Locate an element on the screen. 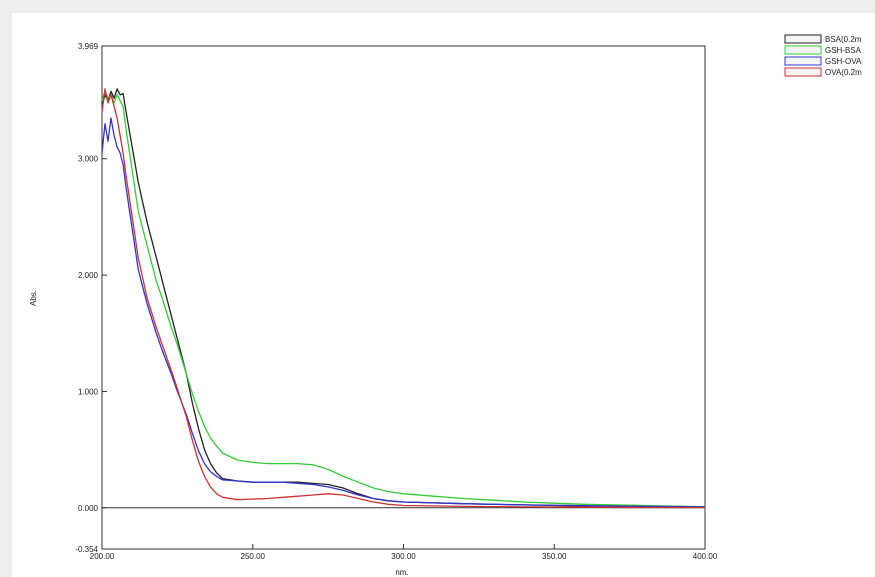 The height and width of the screenshot is (577, 875). x-tick-label: 200.00 is located at coordinates (102, 556).